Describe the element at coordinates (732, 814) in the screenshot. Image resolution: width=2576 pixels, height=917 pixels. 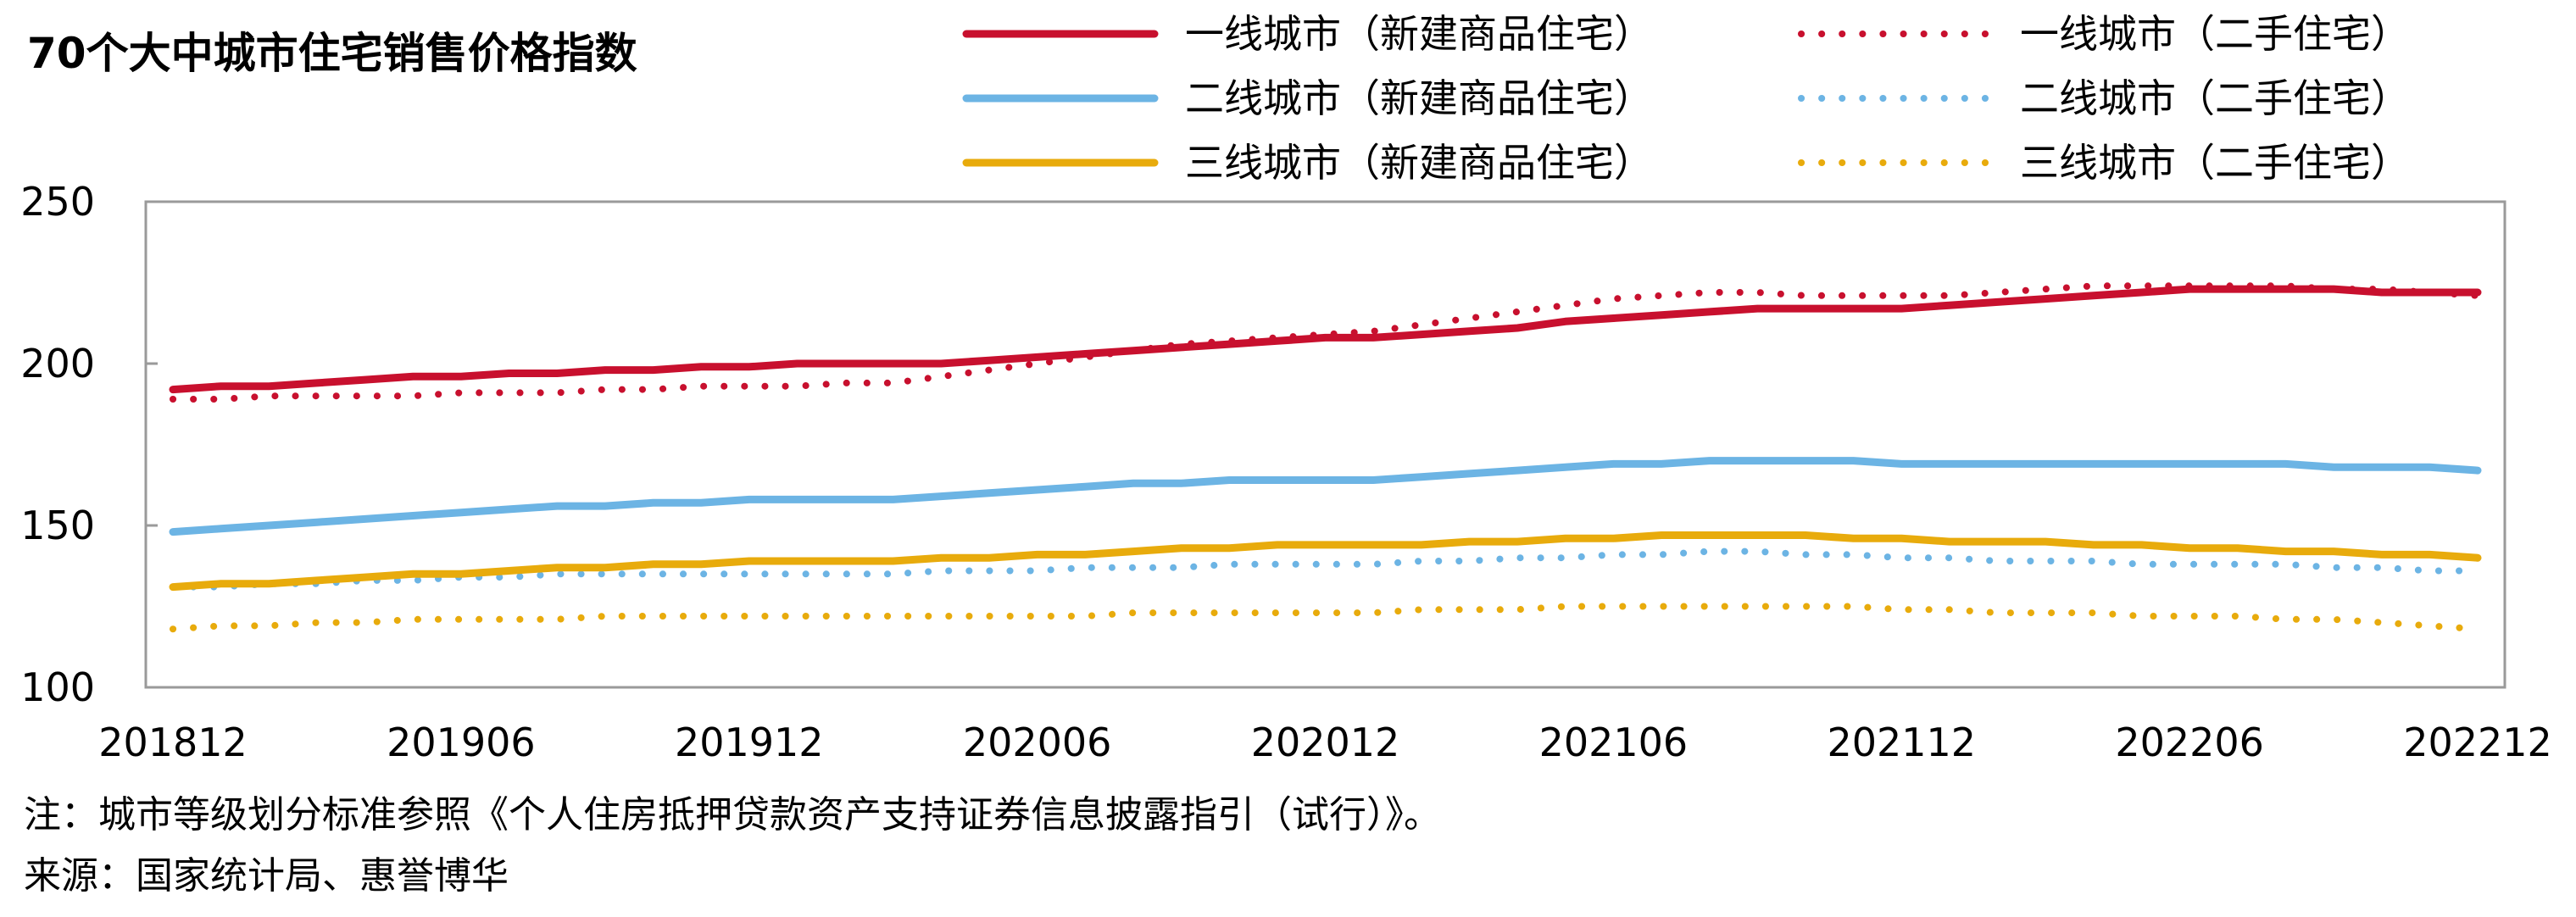
I see `footnote-text: 注：城市等级划分标准参照《个人住房抵押贷款资产支持证券信息披露指引（试行）》。` at that location.